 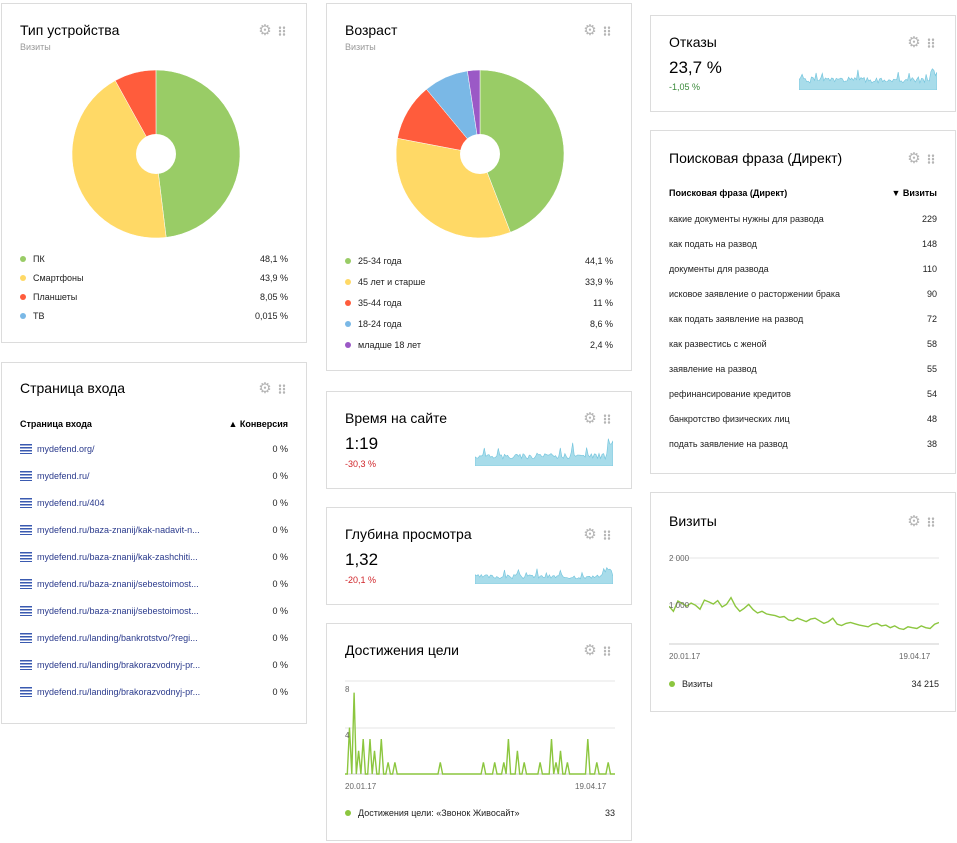 What do you see at coordinates (803, 219) in the screenshot?
I see `table-row: какие документы нужны для развода 229` at bounding box center [803, 219].